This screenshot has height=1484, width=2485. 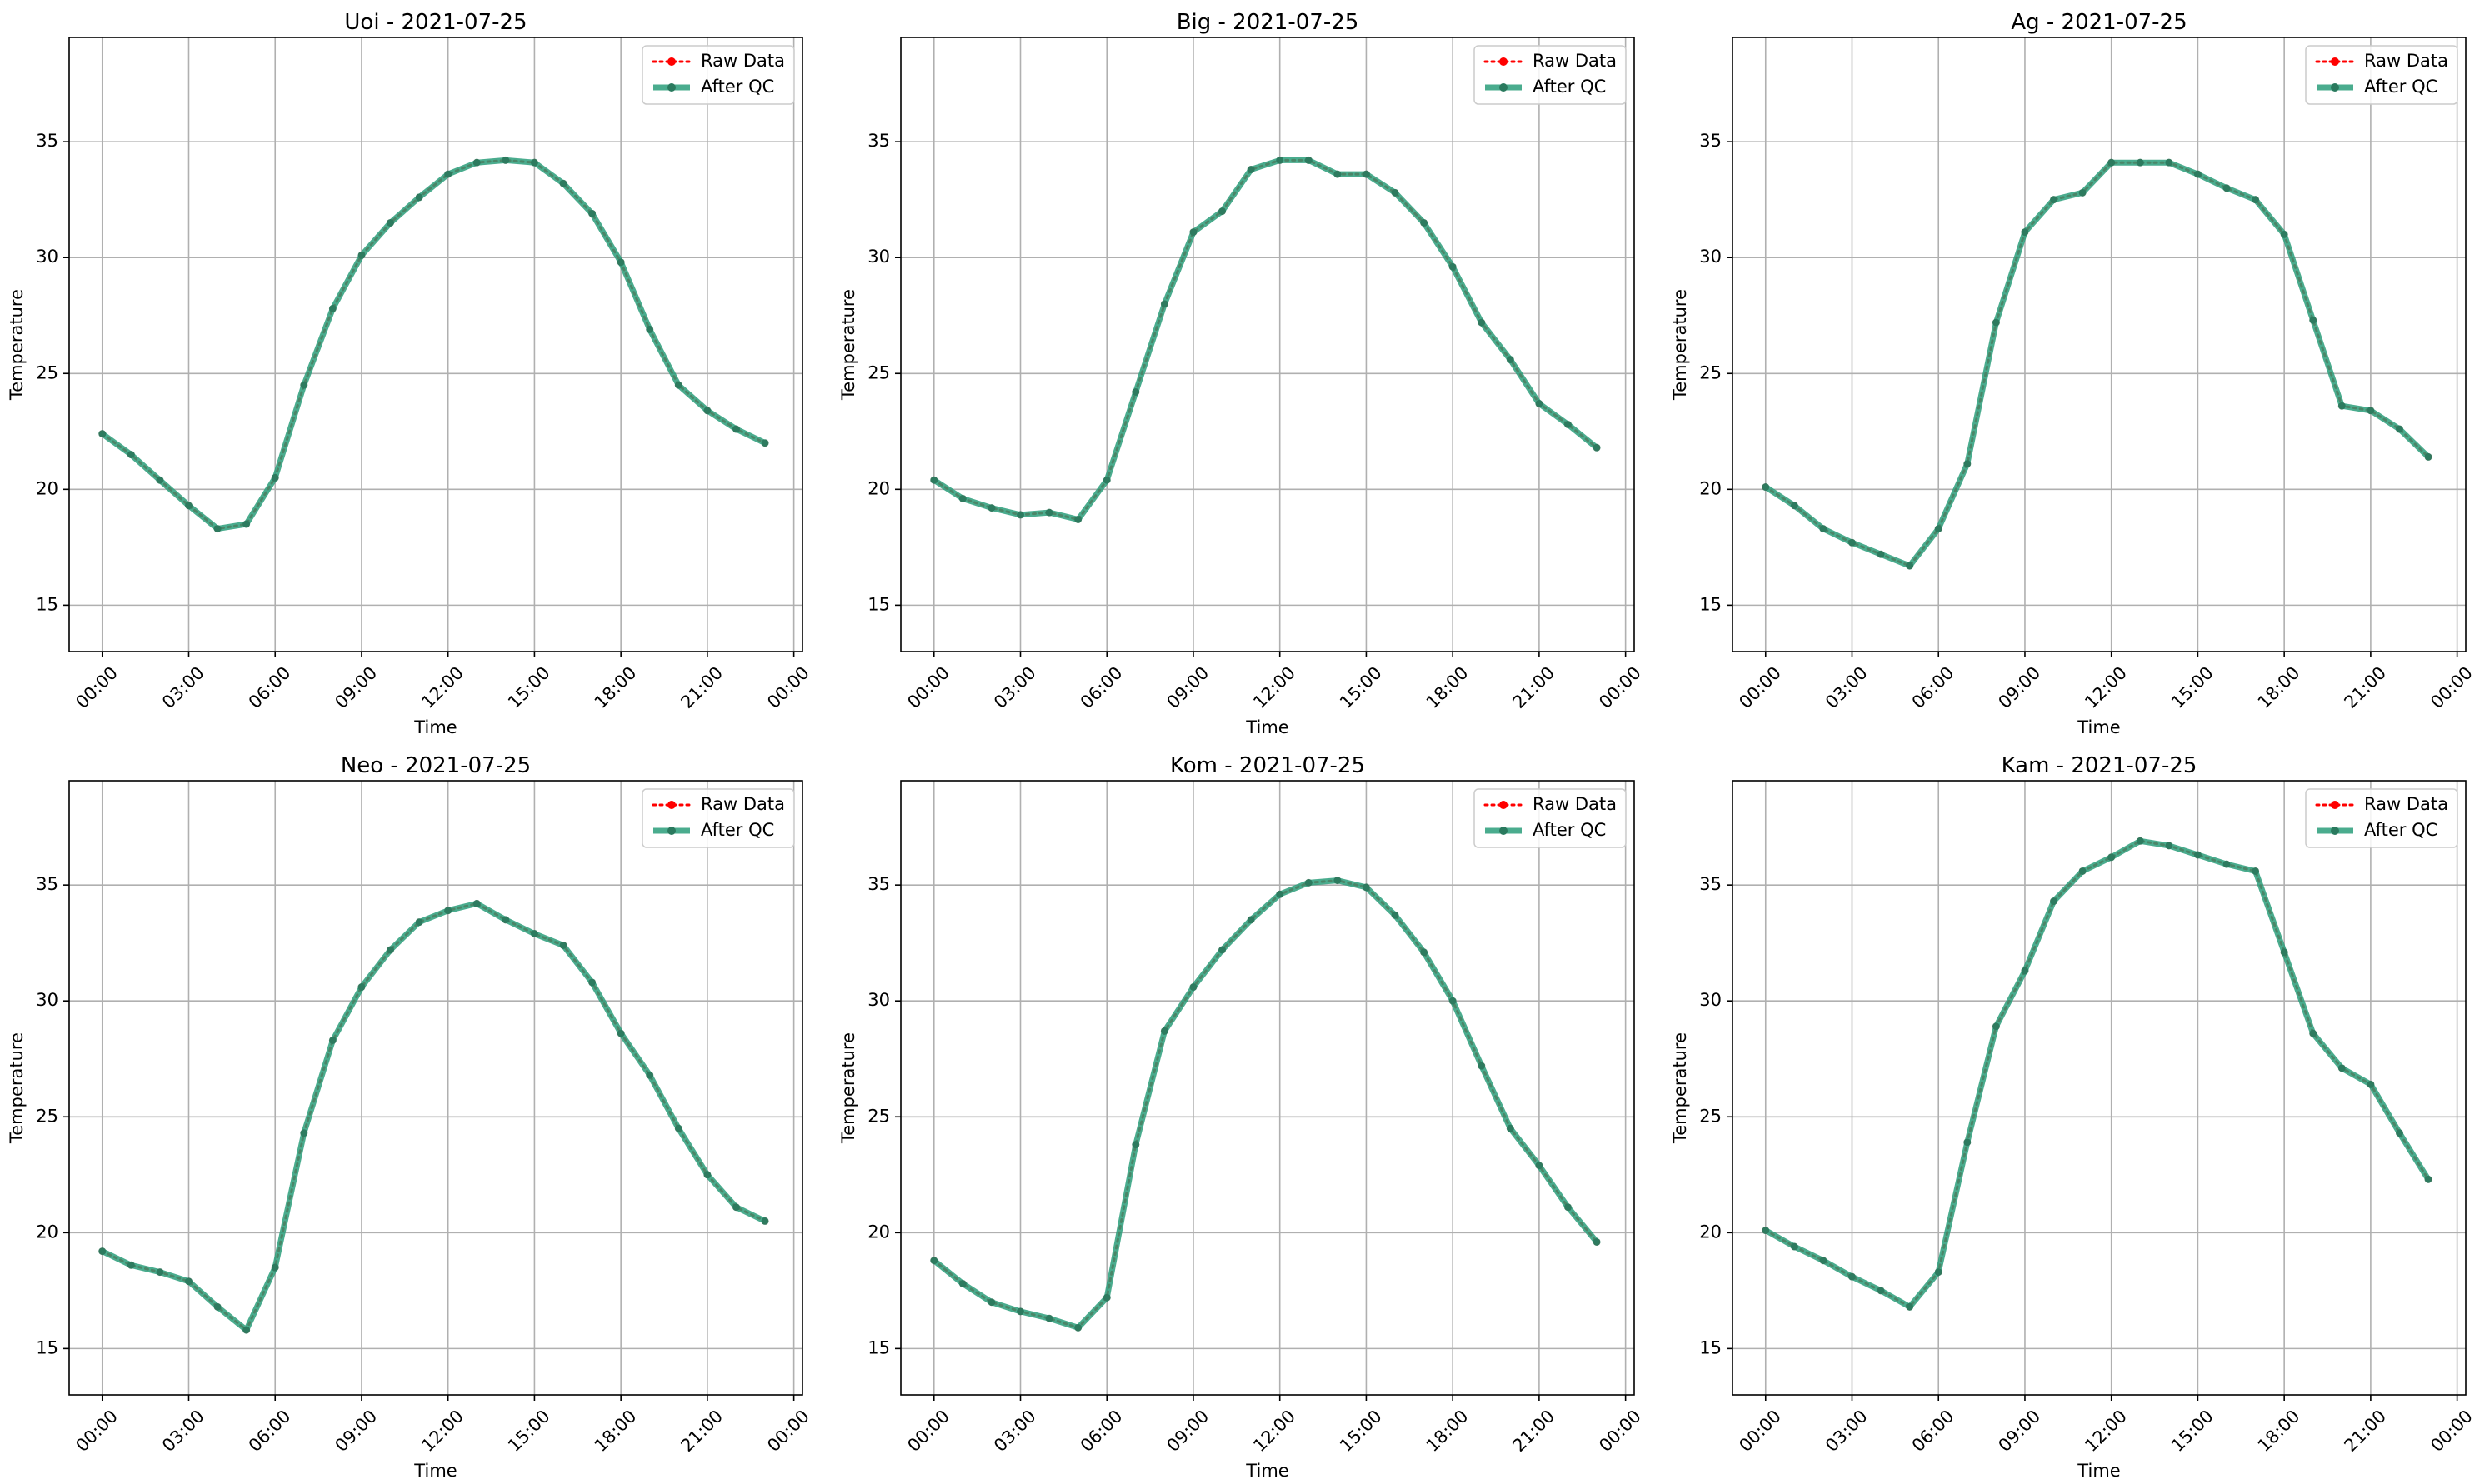 I want to click on subplot-title: Kam - 2021-07-25, so click(x=2100, y=765).